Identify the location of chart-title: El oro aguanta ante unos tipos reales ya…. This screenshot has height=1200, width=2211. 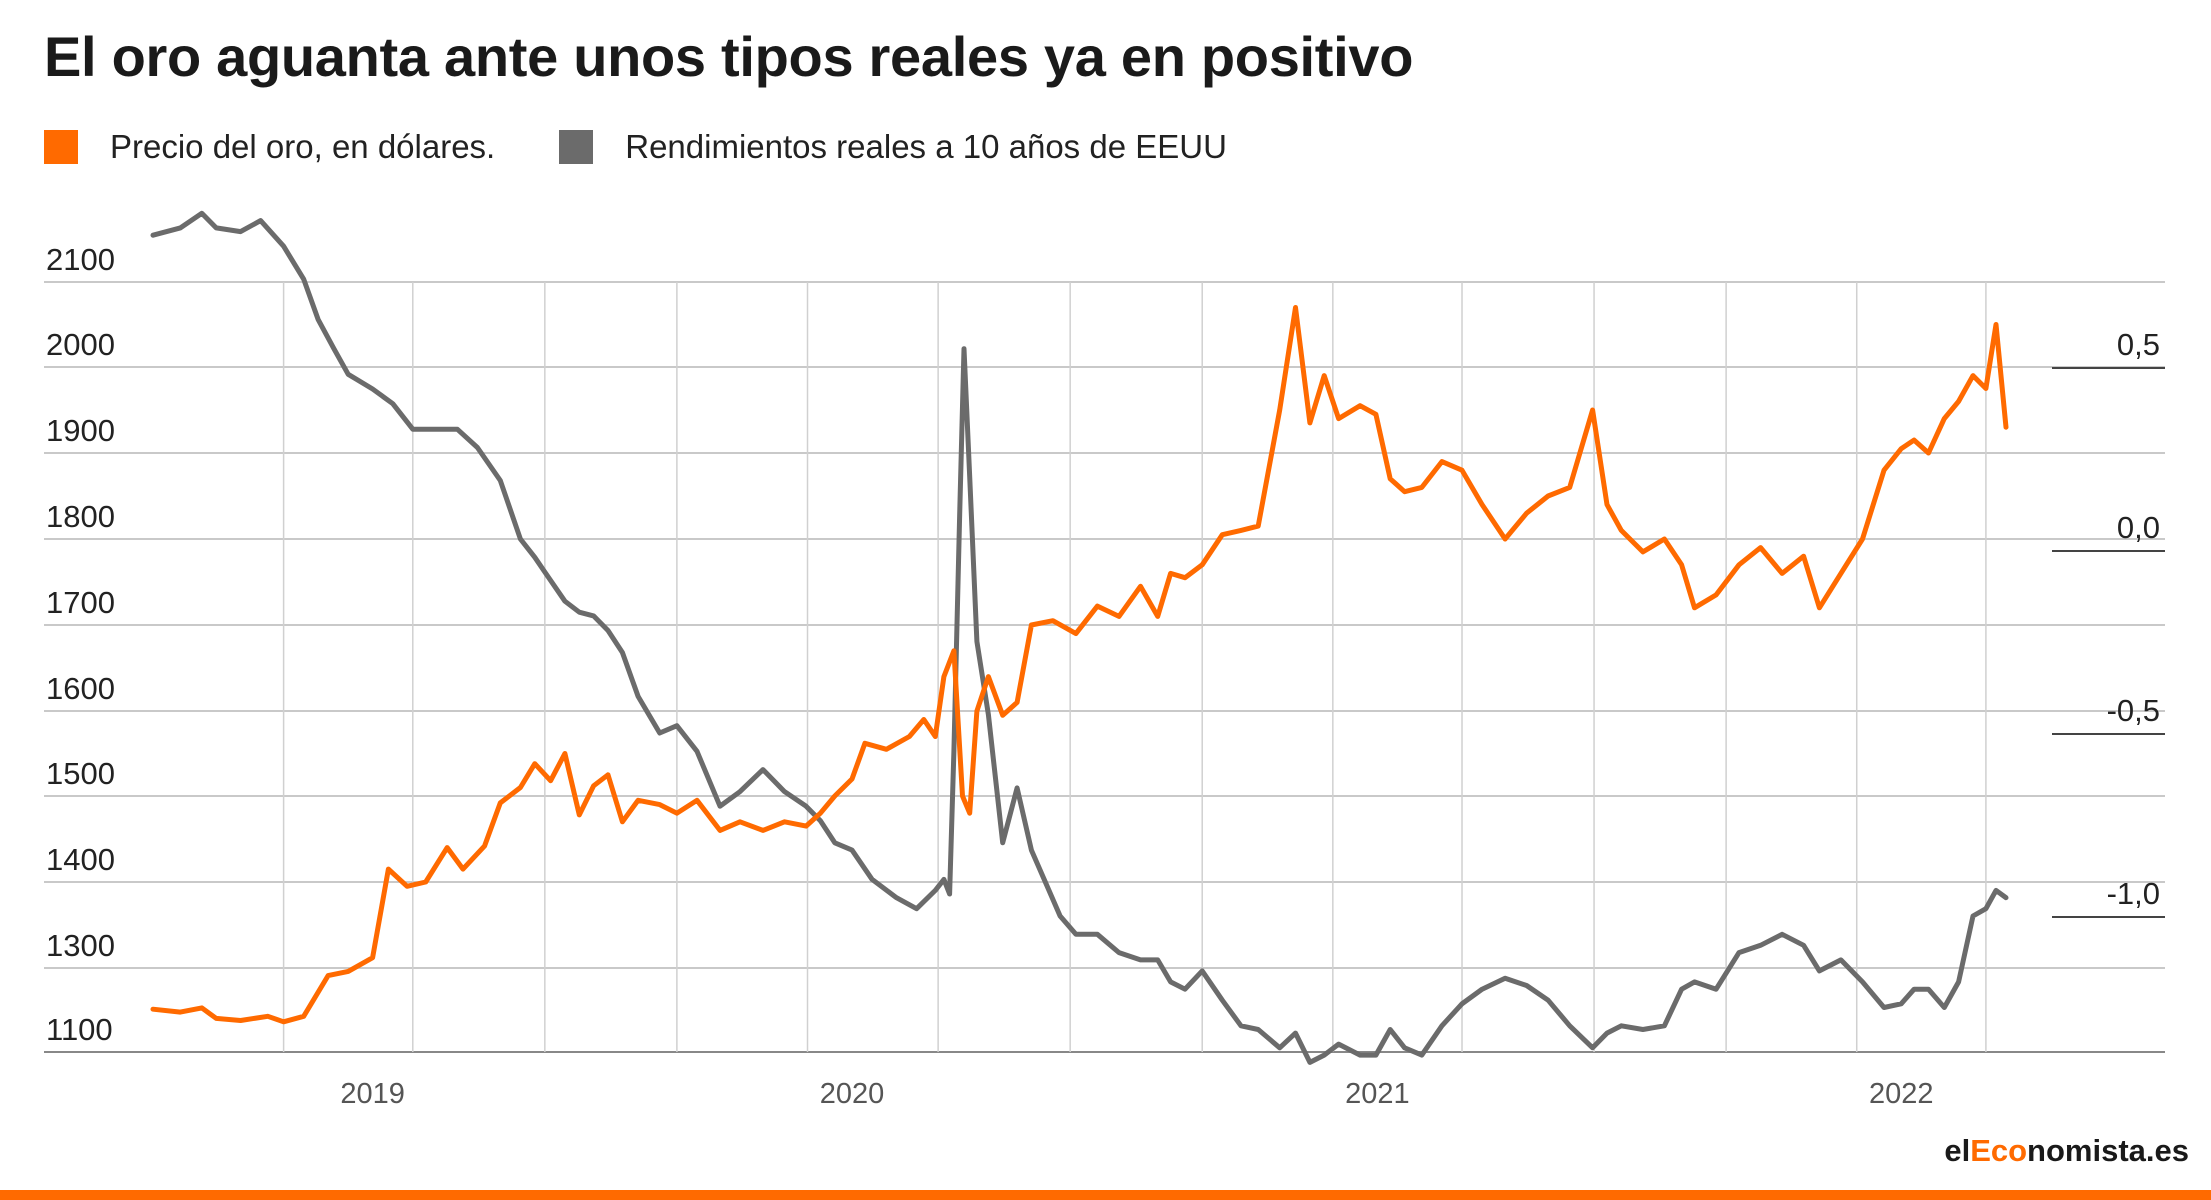
(729, 56).